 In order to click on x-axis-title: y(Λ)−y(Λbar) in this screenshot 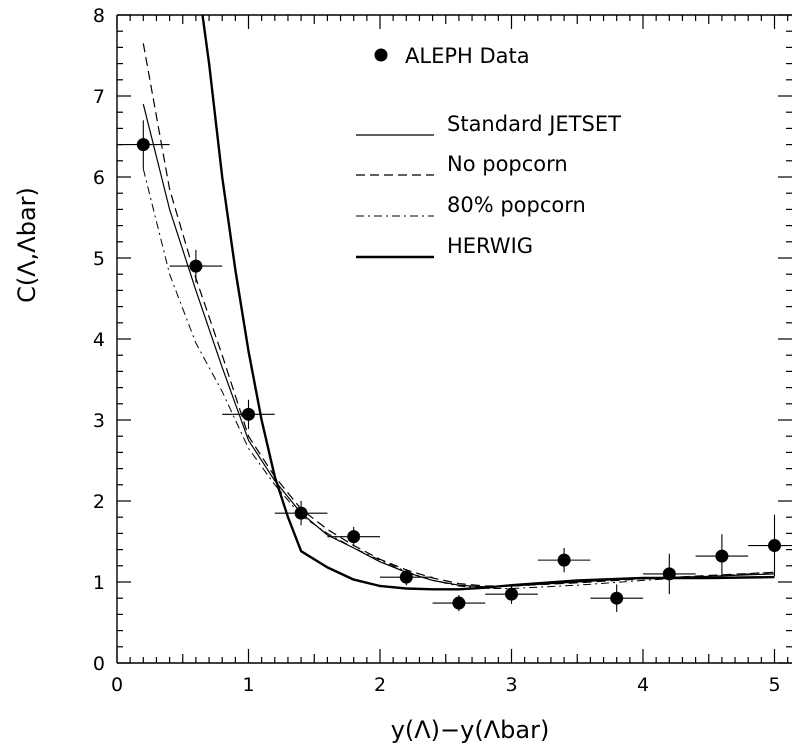, I will do `click(470, 730)`.